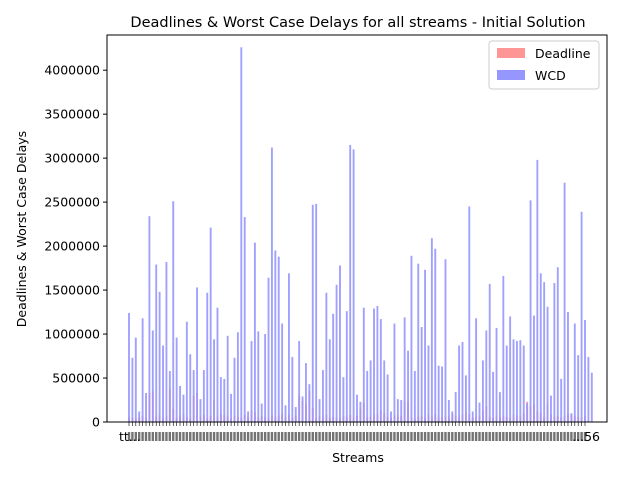  What do you see at coordinates (72, 70) in the screenshot?
I see `y-tick-label: 4000000` at bounding box center [72, 70].